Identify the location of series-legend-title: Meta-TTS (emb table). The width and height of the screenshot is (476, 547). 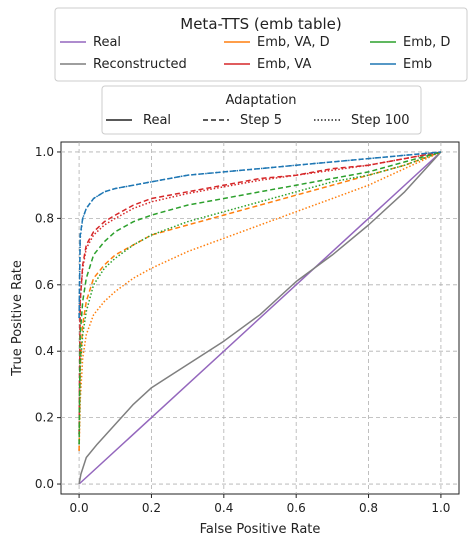
(260, 24).